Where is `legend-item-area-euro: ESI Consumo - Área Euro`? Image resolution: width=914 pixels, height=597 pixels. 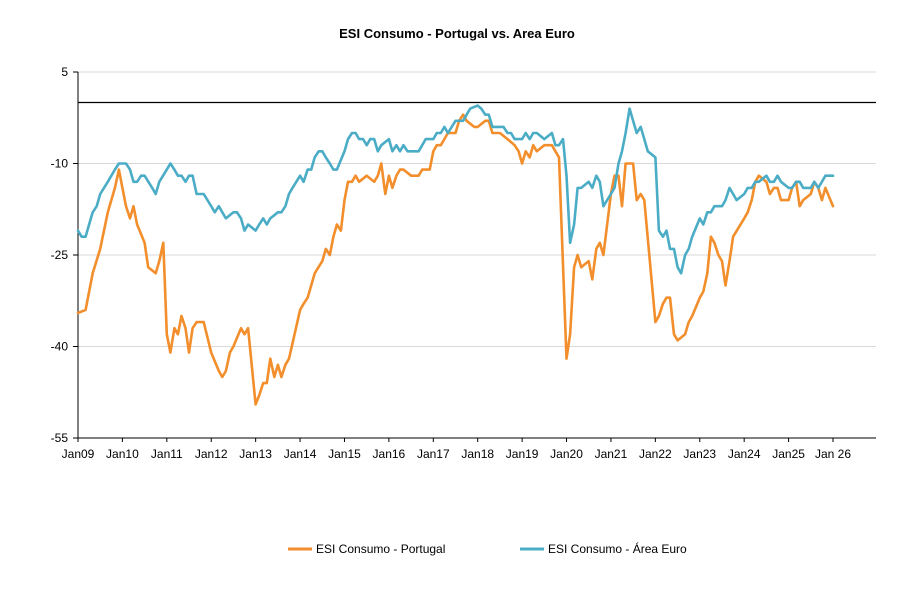 legend-item-area-euro: ESI Consumo - Área Euro is located at coordinates (603, 548).